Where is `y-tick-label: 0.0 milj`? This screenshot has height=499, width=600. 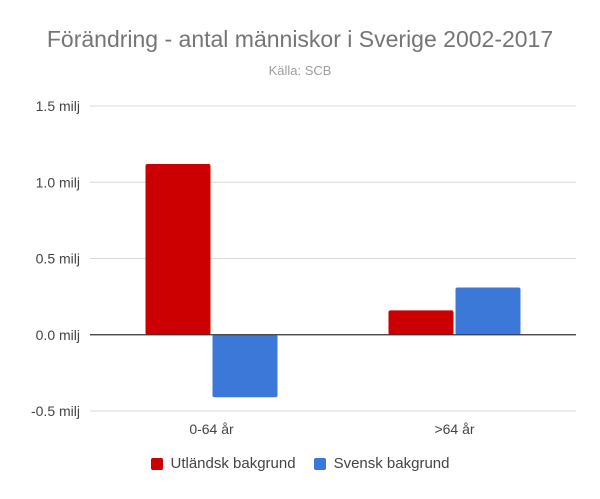
y-tick-label: 0.0 milj is located at coordinates (58, 335).